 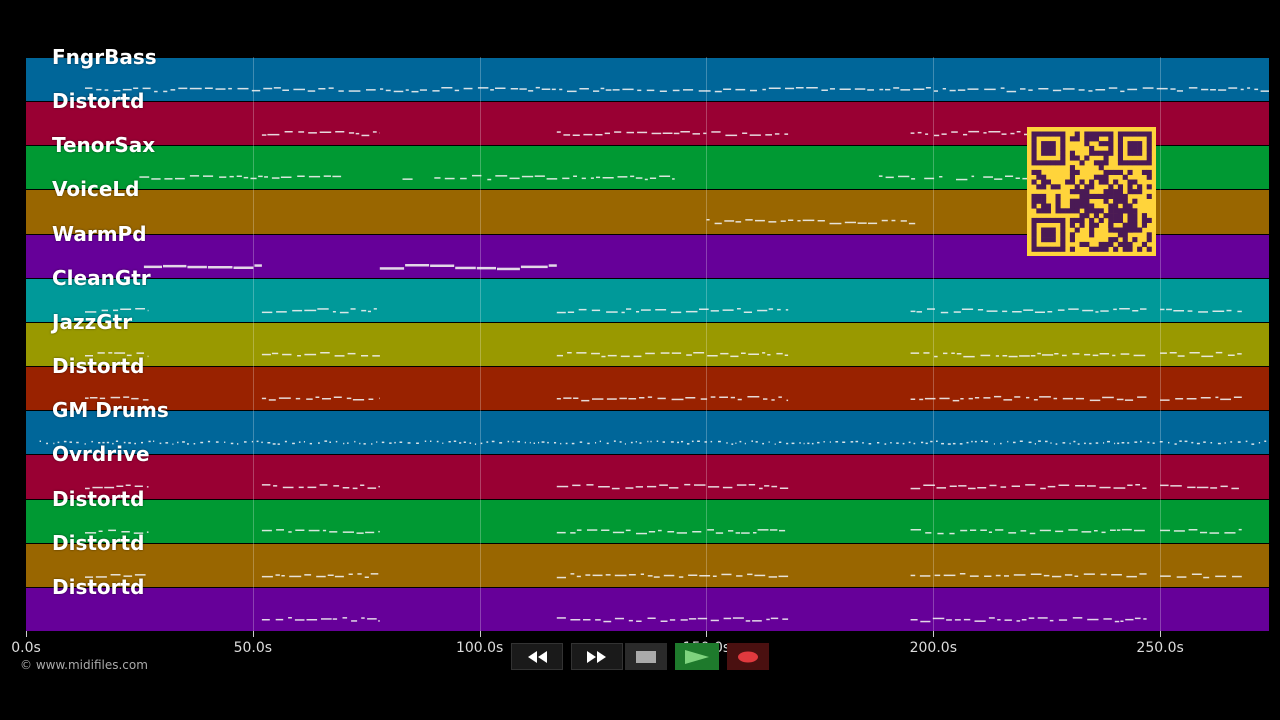 What do you see at coordinates (597, 656) in the screenshot?
I see `fast-forward-button` at bounding box center [597, 656].